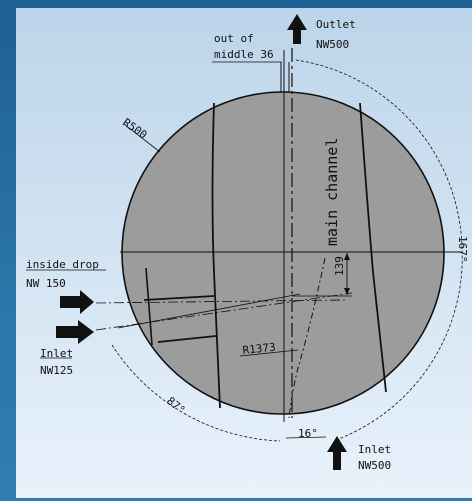 The height and width of the screenshot is (501, 472). What do you see at coordinates (374, 465) in the screenshot?
I see `inlet-bottom-label-line2: NW500` at bounding box center [374, 465].